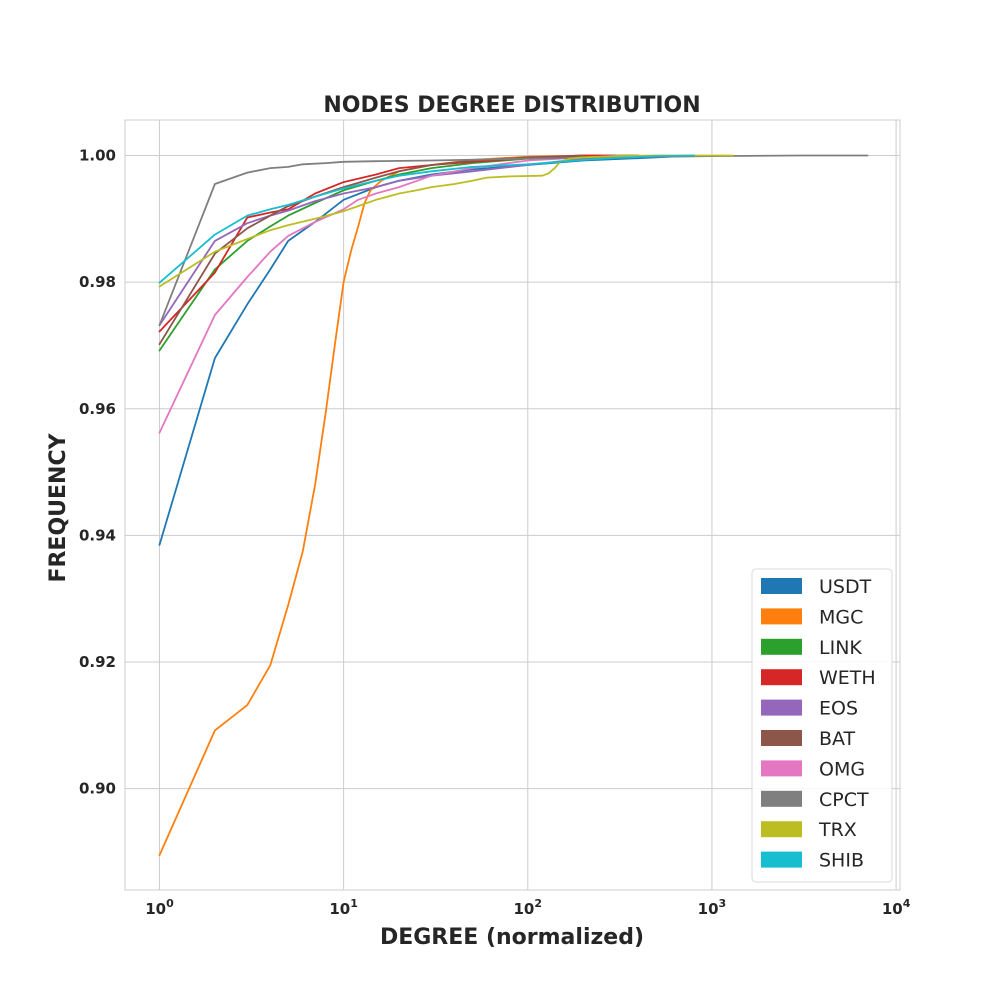  What do you see at coordinates (159, 907) in the screenshot?
I see `x-tick-label: 10⁰` at bounding box center [159, 907].